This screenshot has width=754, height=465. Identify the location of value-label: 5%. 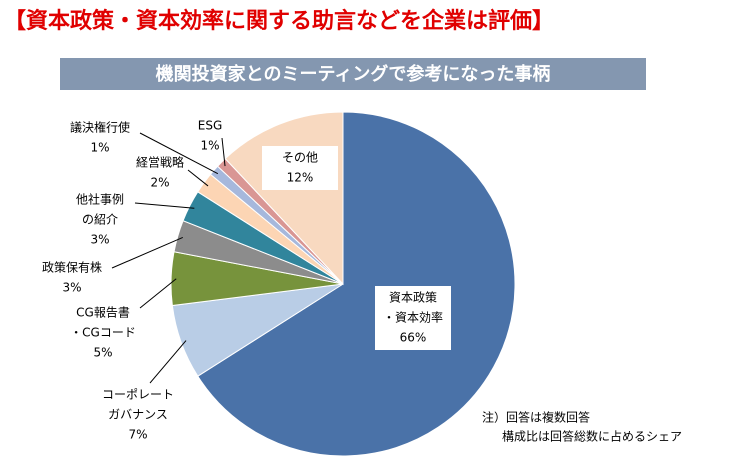
(102, 353).